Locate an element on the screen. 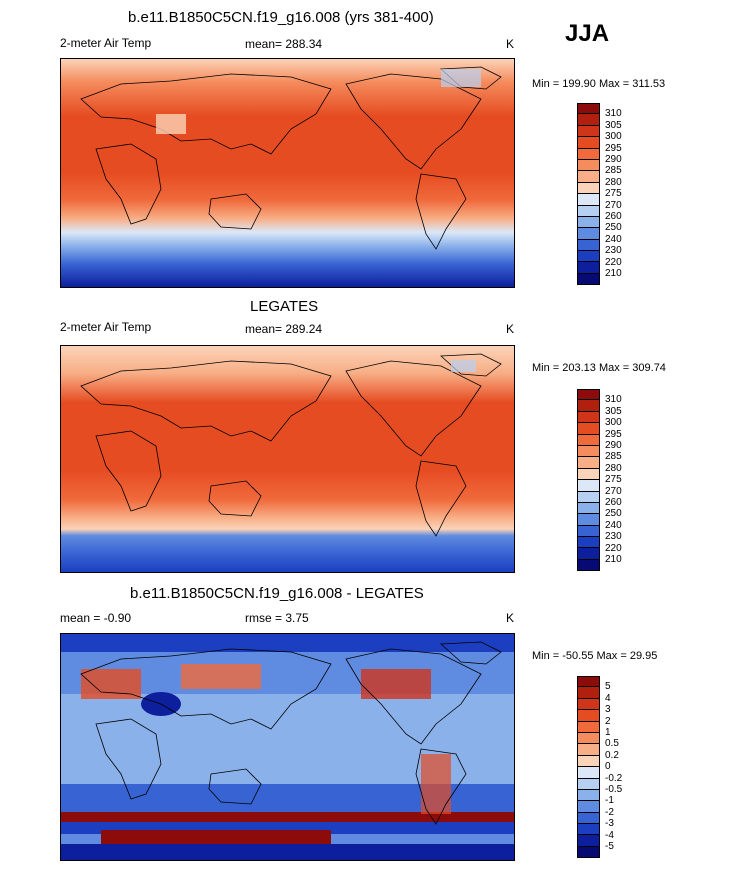  colorbar-1-tick-label: 275 is located at coordinates (613, 194).